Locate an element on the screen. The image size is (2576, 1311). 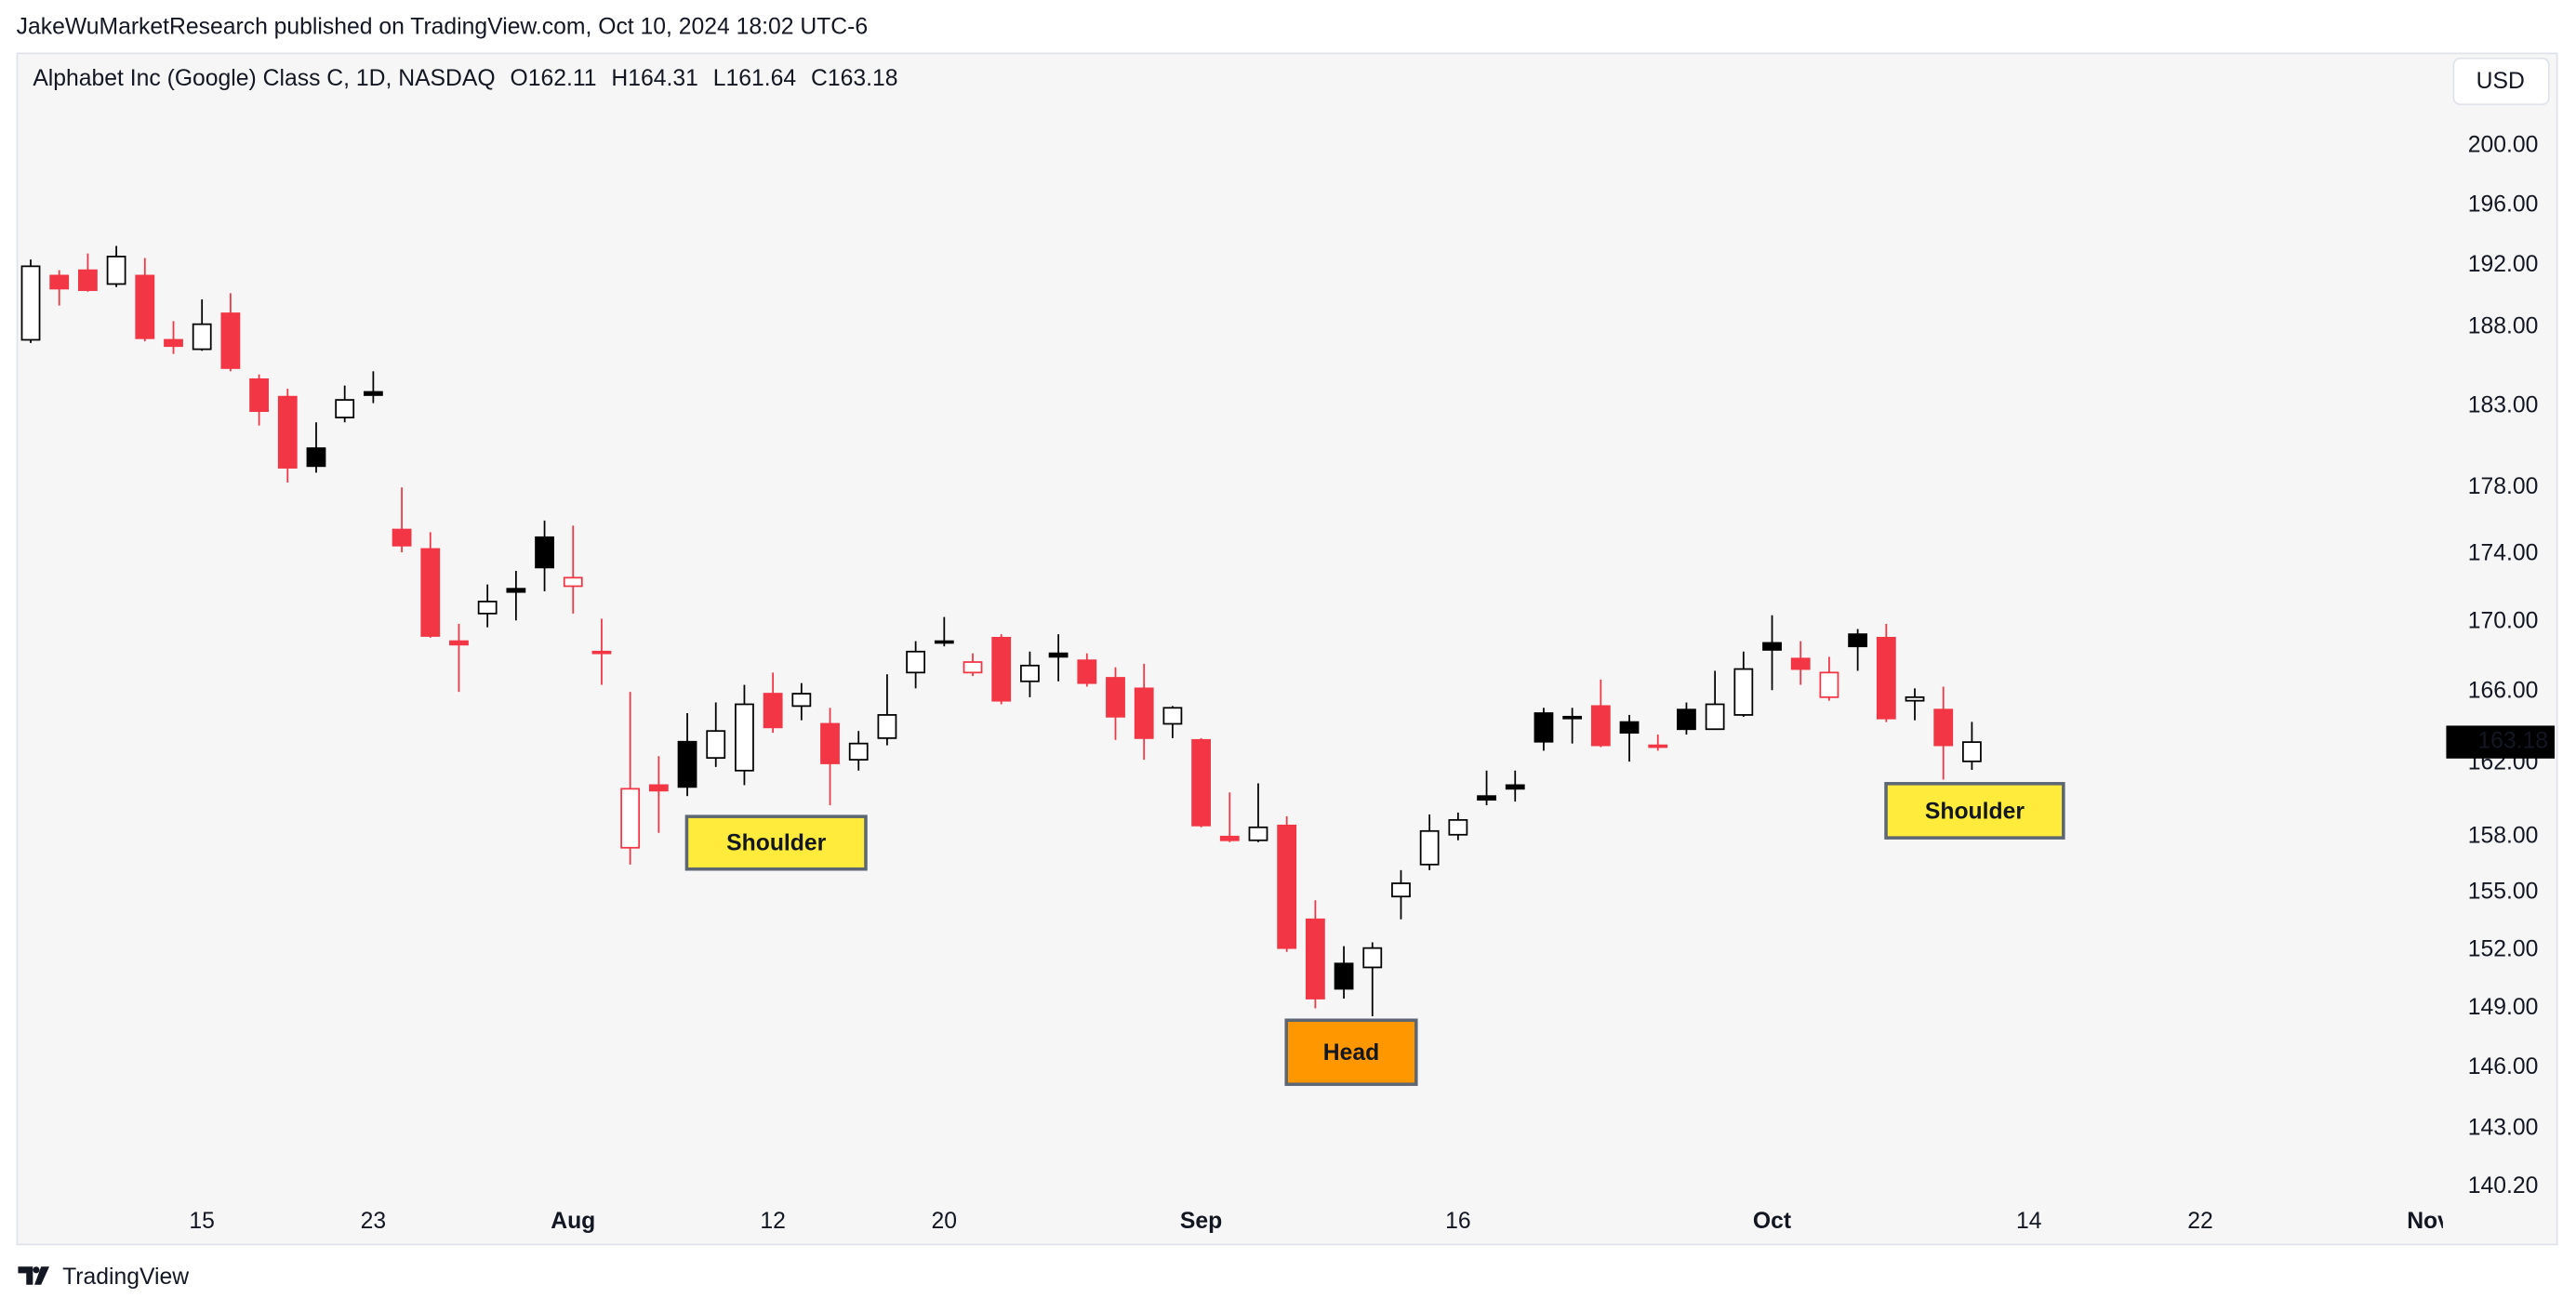
y-tick-label: 200.00 is located at coordinates (2503, 145).